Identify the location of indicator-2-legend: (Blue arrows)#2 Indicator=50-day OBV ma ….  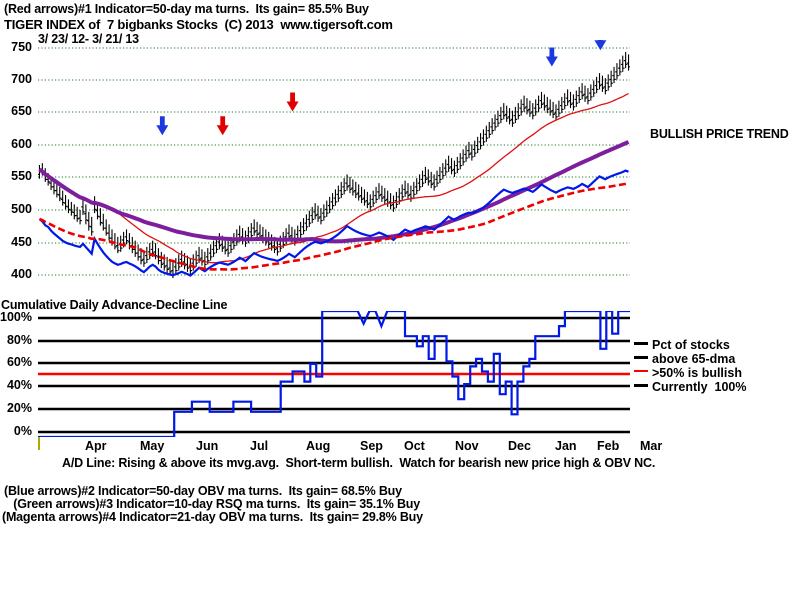
(203, 491).